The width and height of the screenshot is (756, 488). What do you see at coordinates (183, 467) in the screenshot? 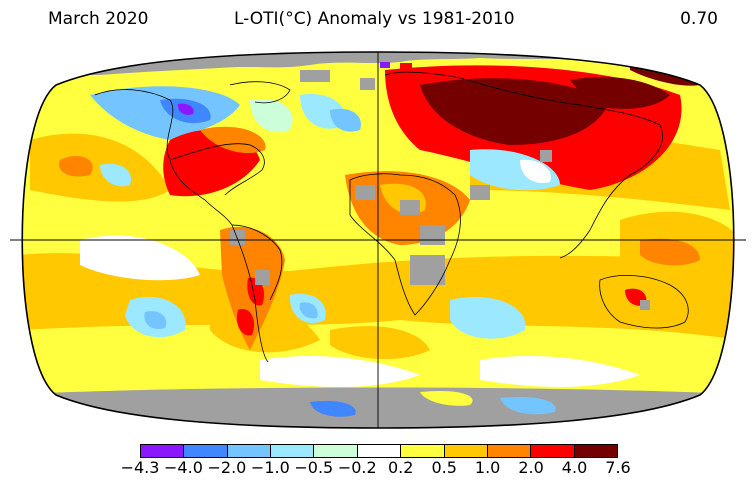
I see `colorbar-tick-label: −4.0` at bounding box center [183, 467].